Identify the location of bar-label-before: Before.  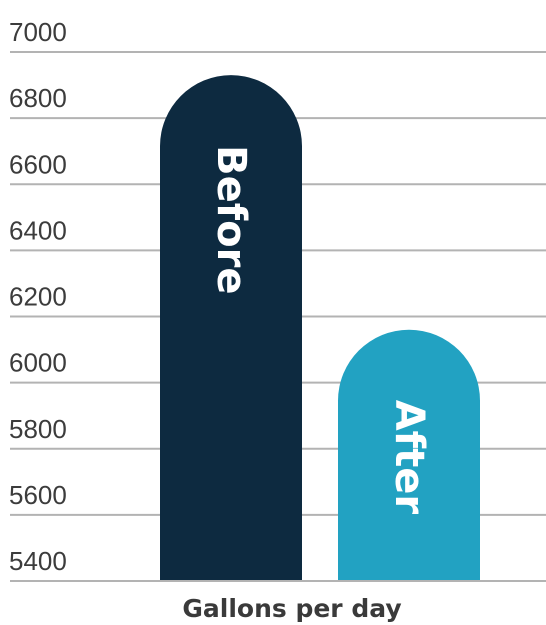
(231, 219).